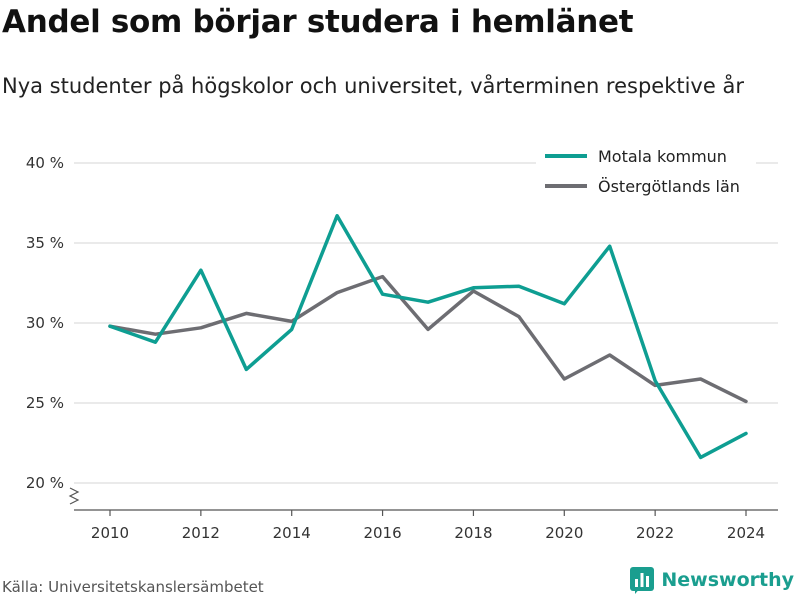 This screenshot has width=800, height=600. Describe the element at coordinates (201, 533) in the screenshot. I see `x-tick-label: 2012` at that location.